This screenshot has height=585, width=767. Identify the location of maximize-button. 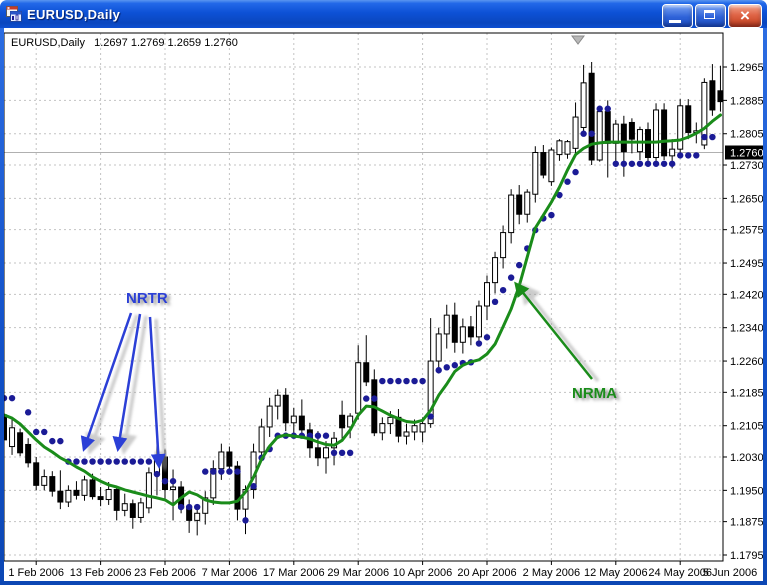
(710, 16).